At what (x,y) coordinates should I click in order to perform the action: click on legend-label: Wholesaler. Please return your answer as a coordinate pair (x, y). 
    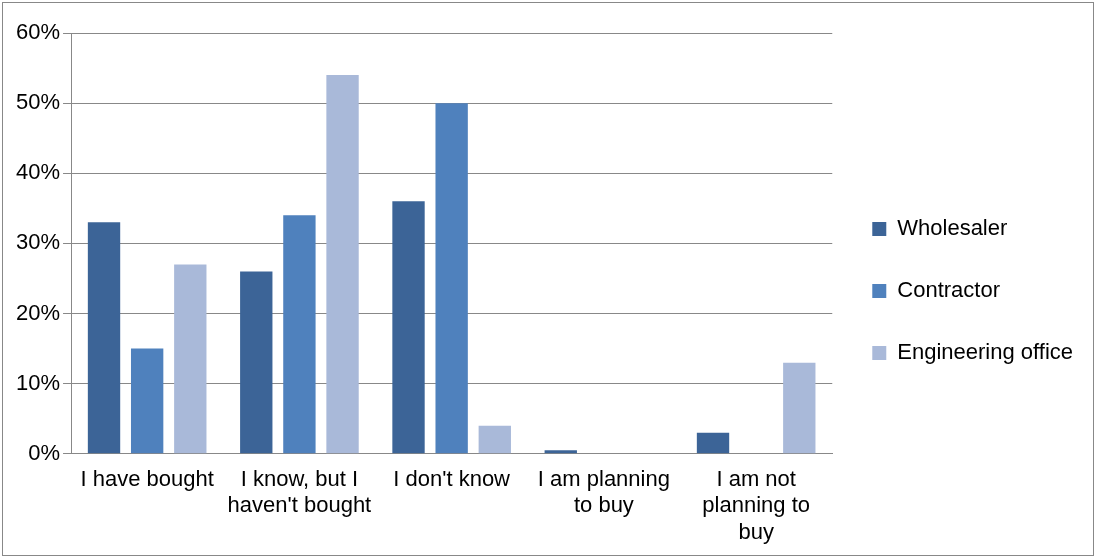
    Looking at the image, I should click on (952, 228).